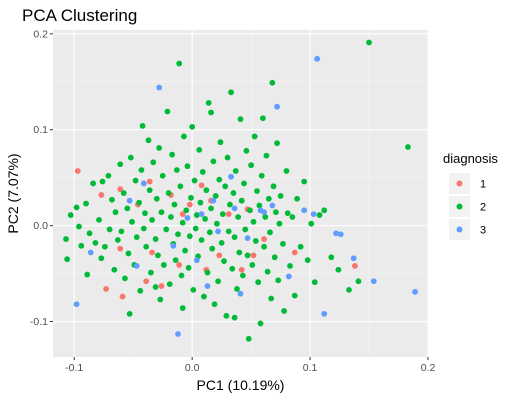 This screenshot has height=406, width=526. I want to click on y-tick-label: 0.2, so click(40, 34).